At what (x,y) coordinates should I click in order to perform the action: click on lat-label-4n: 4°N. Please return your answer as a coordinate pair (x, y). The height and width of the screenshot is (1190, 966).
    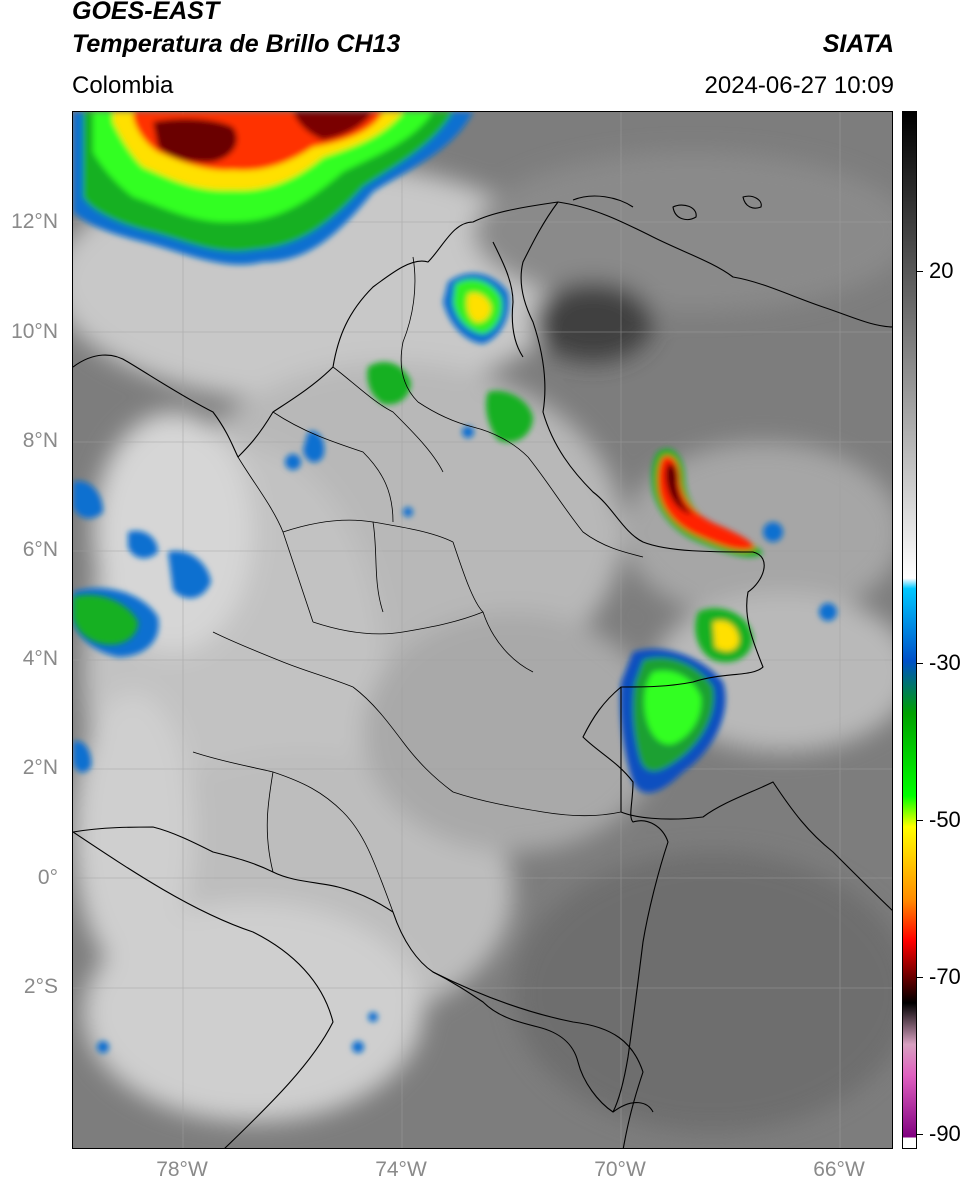
    Looking at the image, I should click on (29, 659).